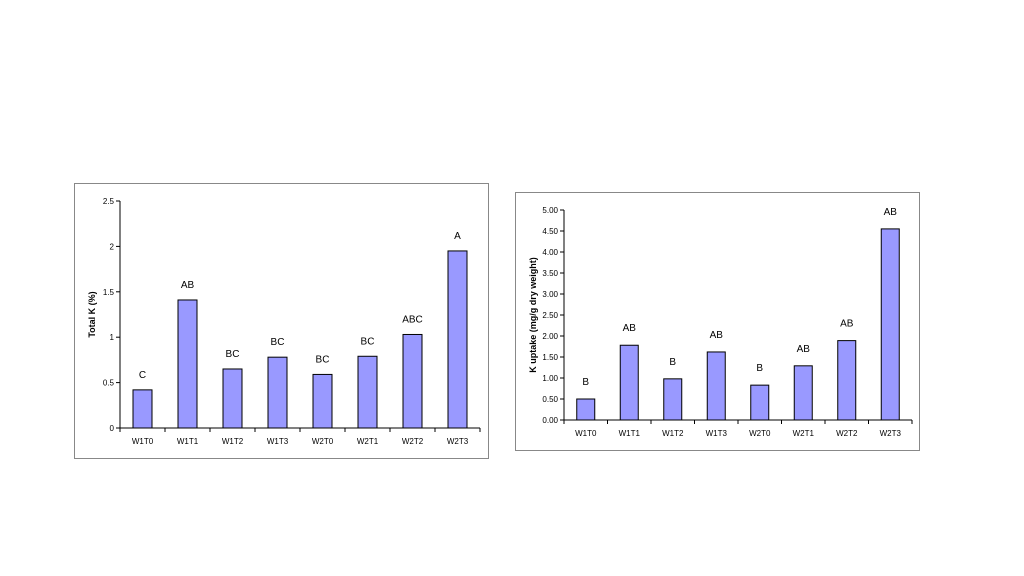 This screenshot has width=1024, height=576. Describe the element at coordinates (550, 399) in the screenshot. I see `k-uptake-y-tick-label: 0.50` at that location.